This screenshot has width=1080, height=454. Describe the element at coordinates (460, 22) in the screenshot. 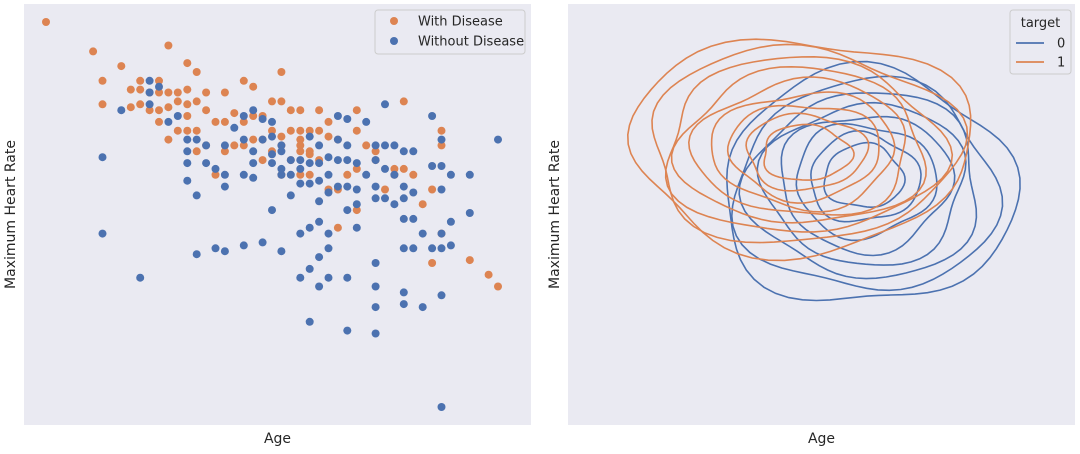

I see `legend-label-with-disease: With Disease` at that location.